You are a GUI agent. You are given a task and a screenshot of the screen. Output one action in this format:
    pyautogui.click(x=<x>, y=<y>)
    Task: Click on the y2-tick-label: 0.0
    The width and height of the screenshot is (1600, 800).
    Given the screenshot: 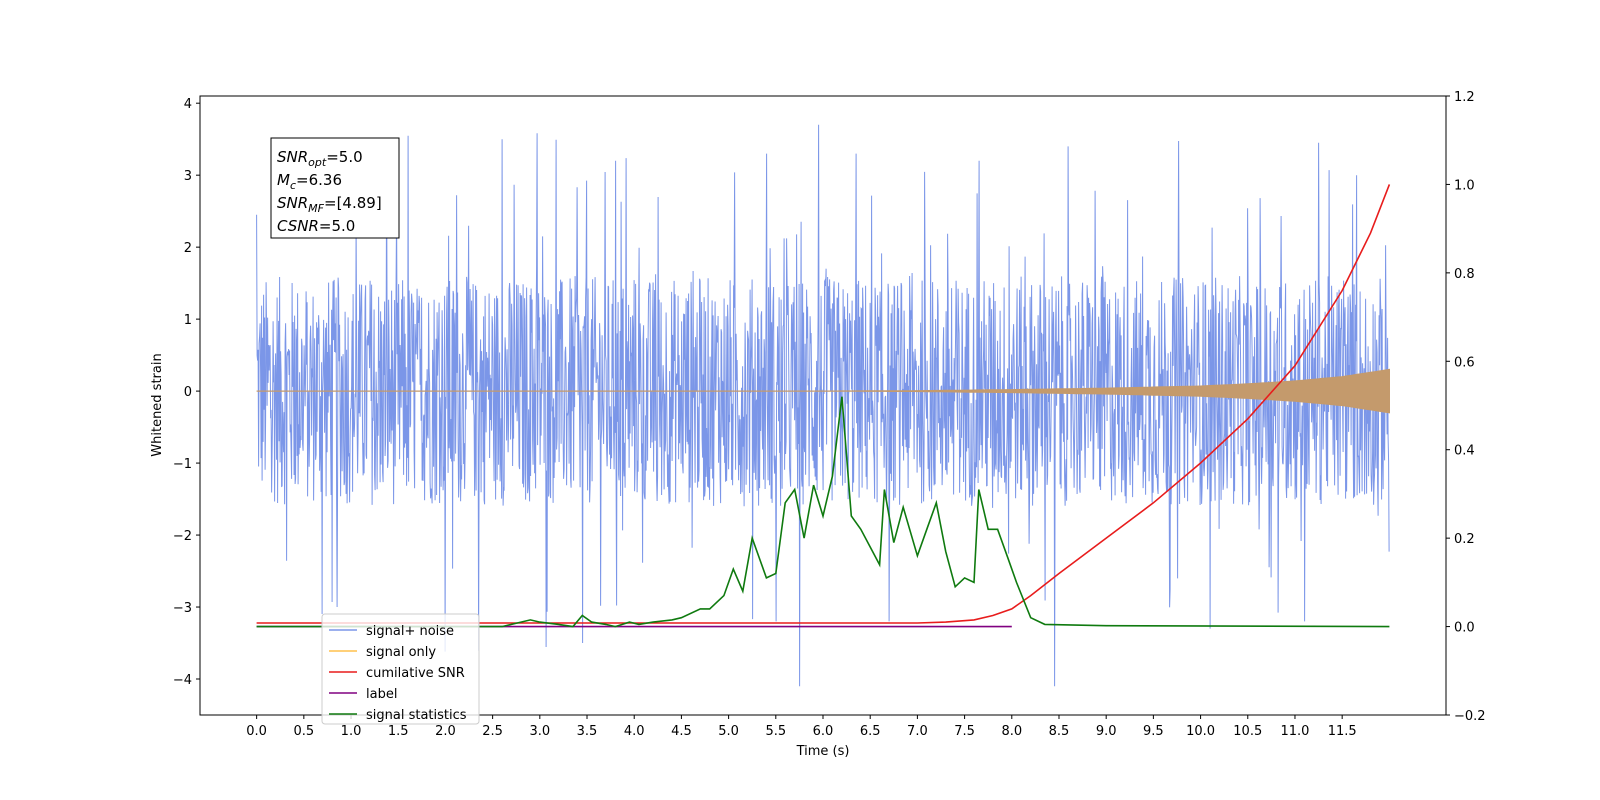 What is the action you would take?
    pyautogui.click(x=1464, y=628)
    